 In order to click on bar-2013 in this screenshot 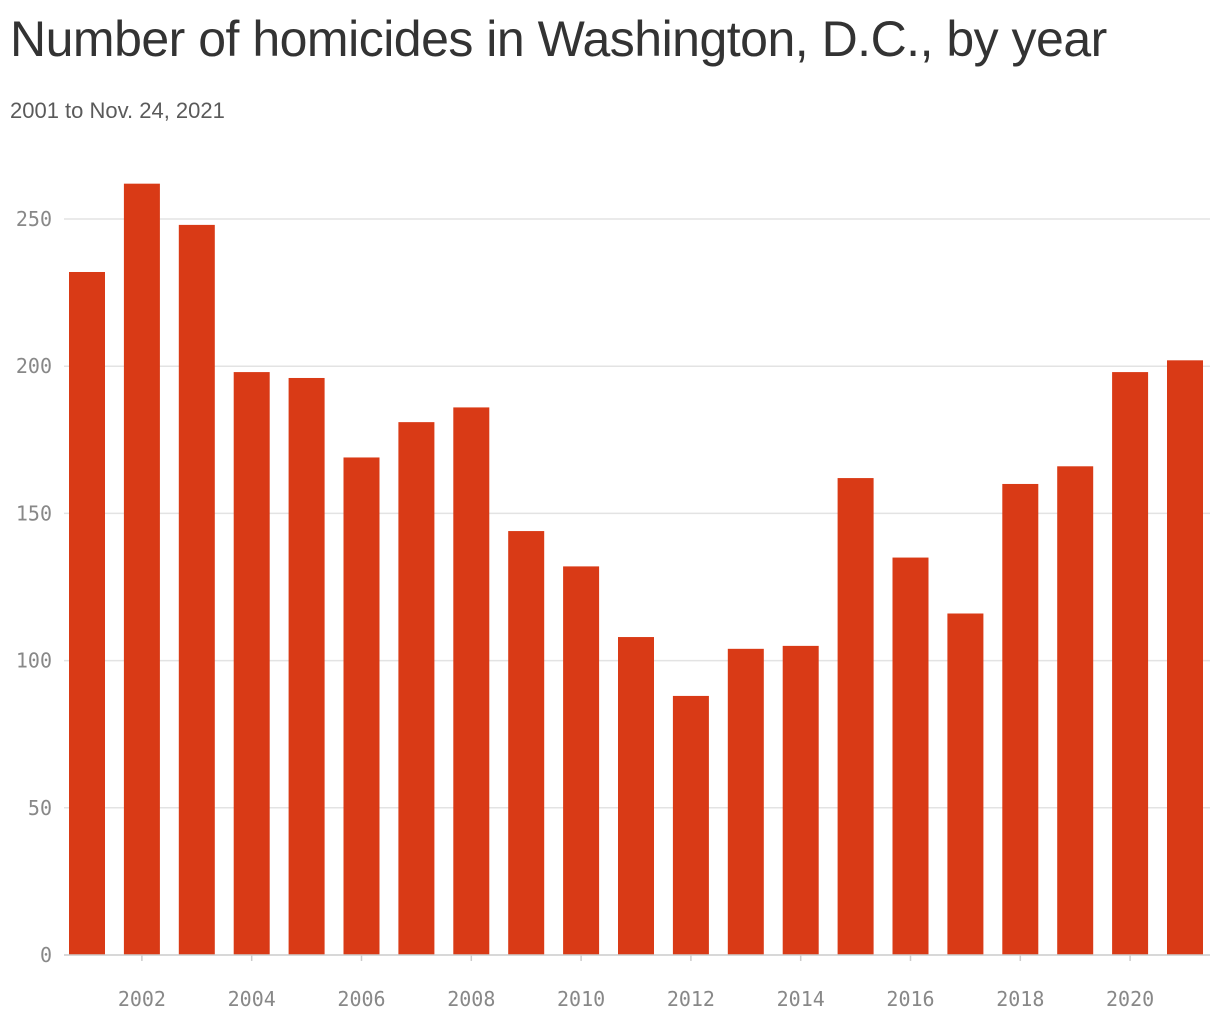, I will do `click(745, 801)`.